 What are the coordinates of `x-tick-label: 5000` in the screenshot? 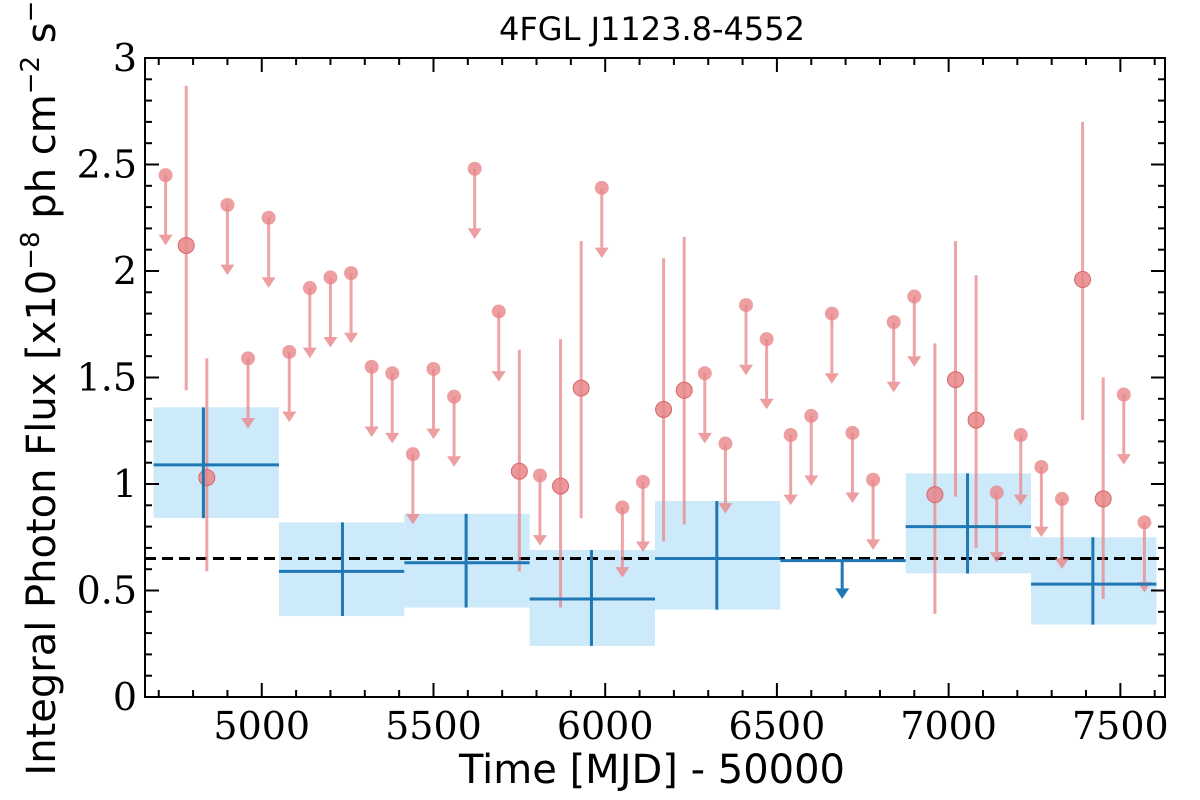 It's located at (261, 726).